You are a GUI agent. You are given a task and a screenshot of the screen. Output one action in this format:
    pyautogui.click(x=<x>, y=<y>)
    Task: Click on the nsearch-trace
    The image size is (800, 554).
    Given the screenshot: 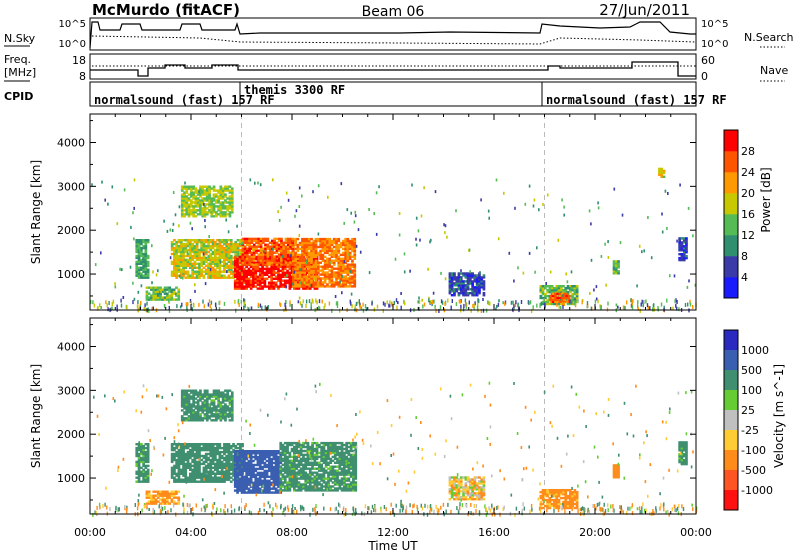 What is the action you would take?
    pyautogui.click(x=394, y=40)
    